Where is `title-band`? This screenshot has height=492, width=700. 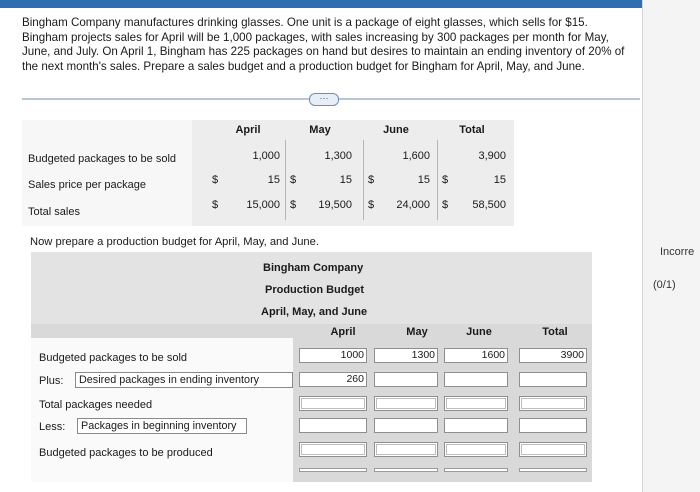
title-band is located at coordinates (311, 288).